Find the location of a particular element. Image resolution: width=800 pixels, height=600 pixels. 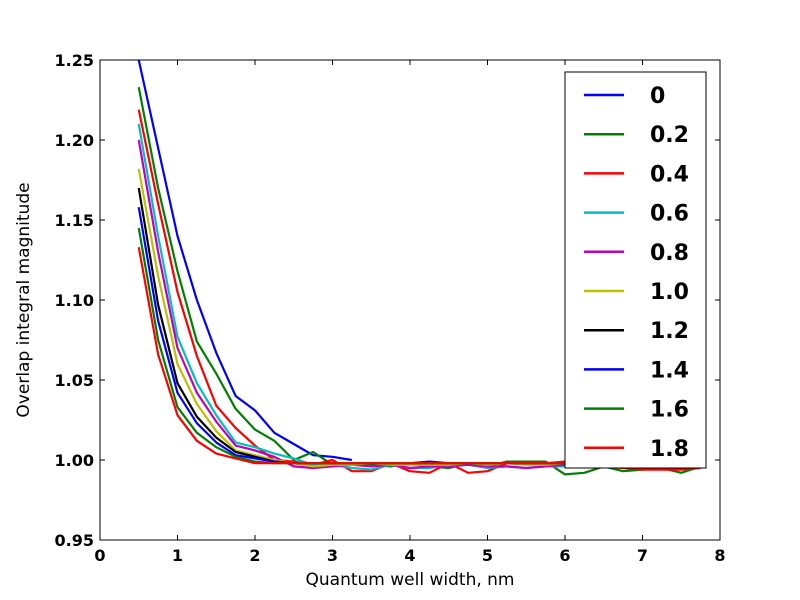

x-tick-label: 4 is located at coordinates (409, 555).